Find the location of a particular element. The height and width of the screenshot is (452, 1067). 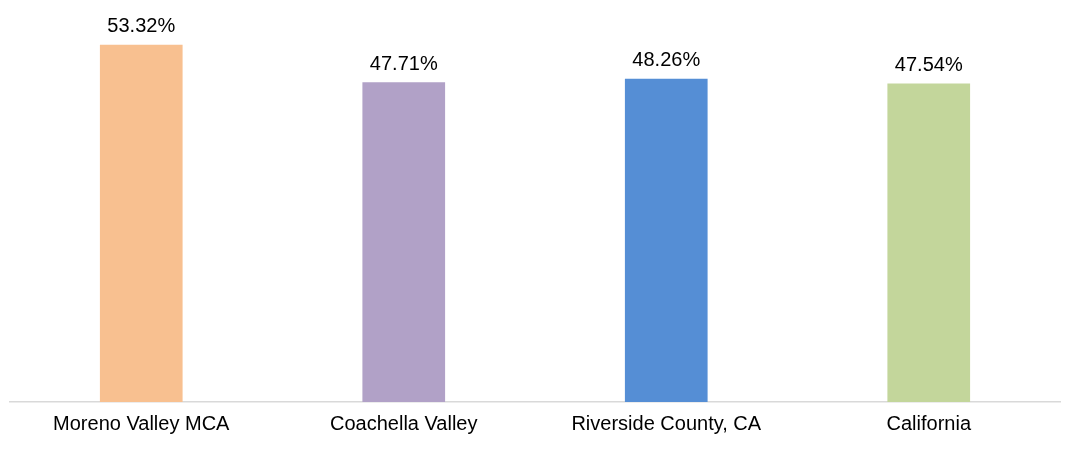

x-tick-label: Coachella Valley is located at coordinates (404, 422).